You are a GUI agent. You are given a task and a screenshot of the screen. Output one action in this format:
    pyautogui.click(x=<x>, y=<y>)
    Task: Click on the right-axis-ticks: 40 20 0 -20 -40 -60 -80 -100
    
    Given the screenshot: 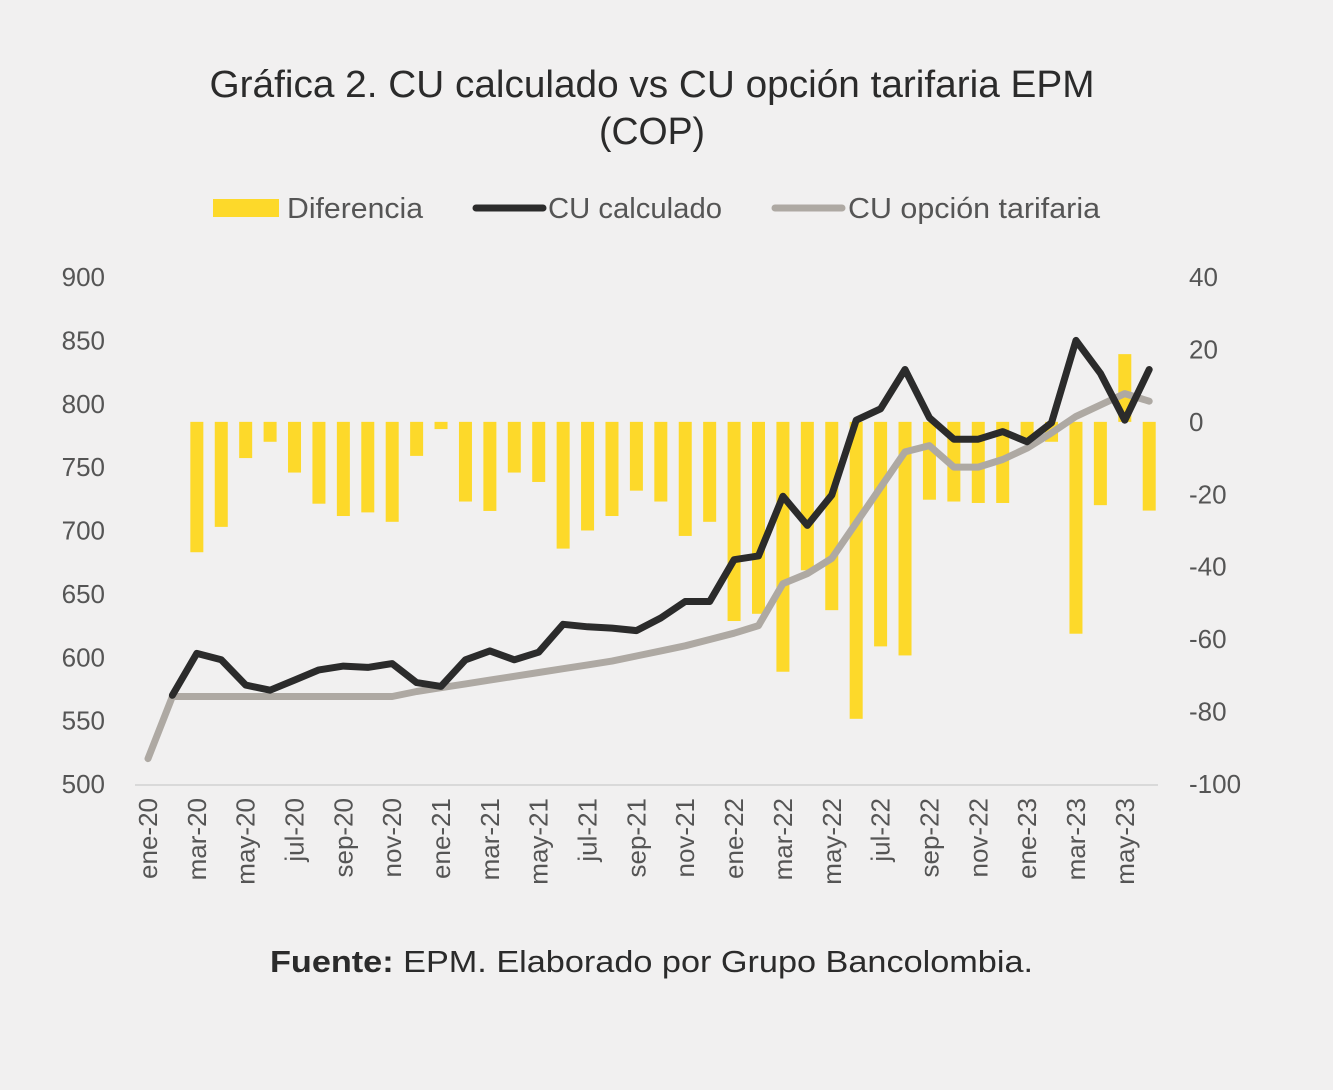 What is the action you would take?
    pyautogui.click(x=1215, y=530)
    